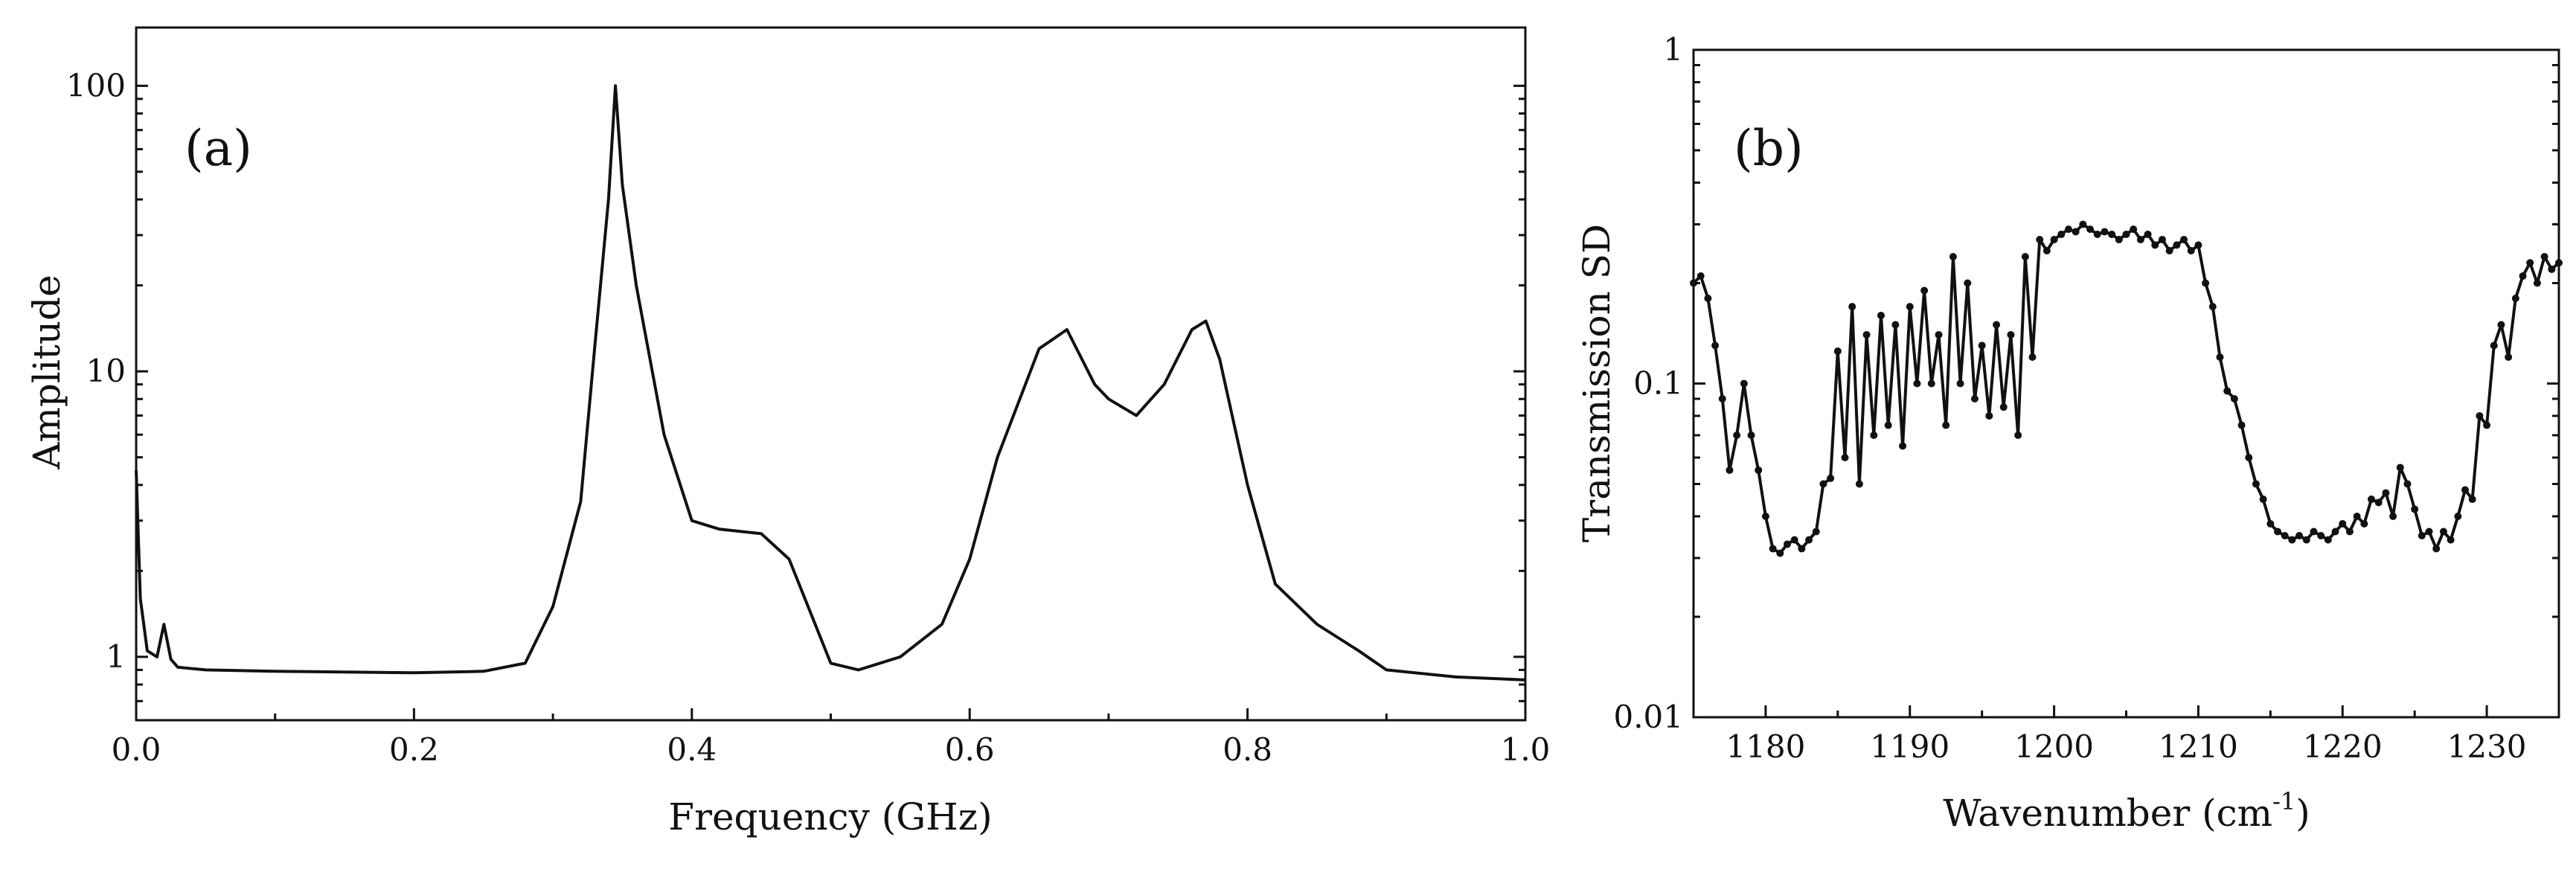  Describe the element at coordinates (1673, 49) in the screenshot. I see `panel-b-y-tick-label: 1` at that location.